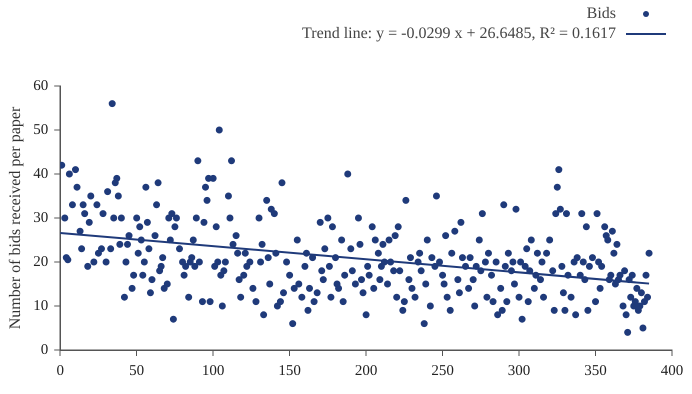 The height and width of the screenshot is (394, 692). What do you see at coordinates (40, 86) in the screenshot?
I see `y-tick-label: 60` at bounding box center [40, 86].